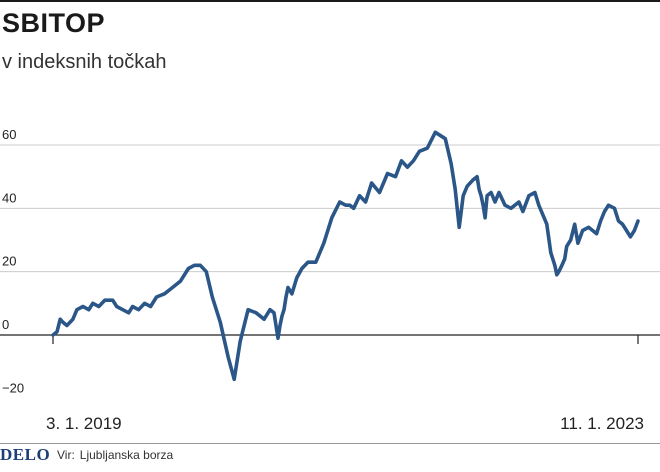  Describe the element at coordinates (9, 197) in the screenshot. I see `y-tick-label: 40` at that location.